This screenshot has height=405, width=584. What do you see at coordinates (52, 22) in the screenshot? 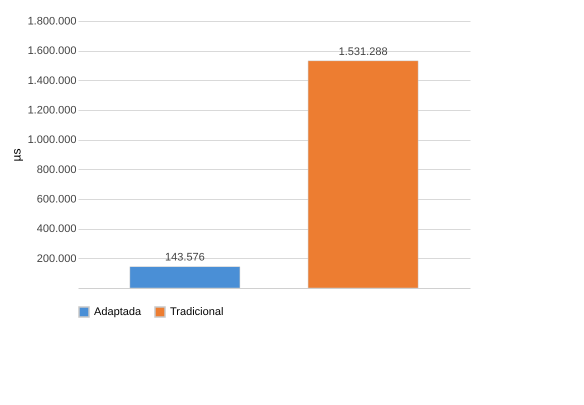
I see `y-tick-label: 1.800.000` at bounding box center [52, 22].